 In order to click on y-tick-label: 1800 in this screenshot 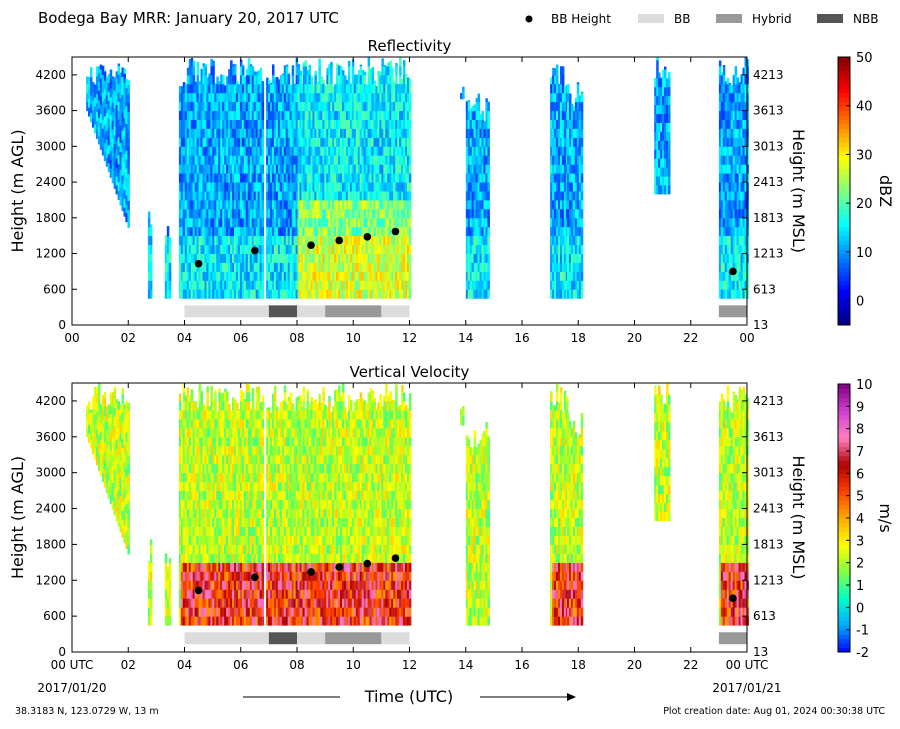, I will do `click(50, 218)`.